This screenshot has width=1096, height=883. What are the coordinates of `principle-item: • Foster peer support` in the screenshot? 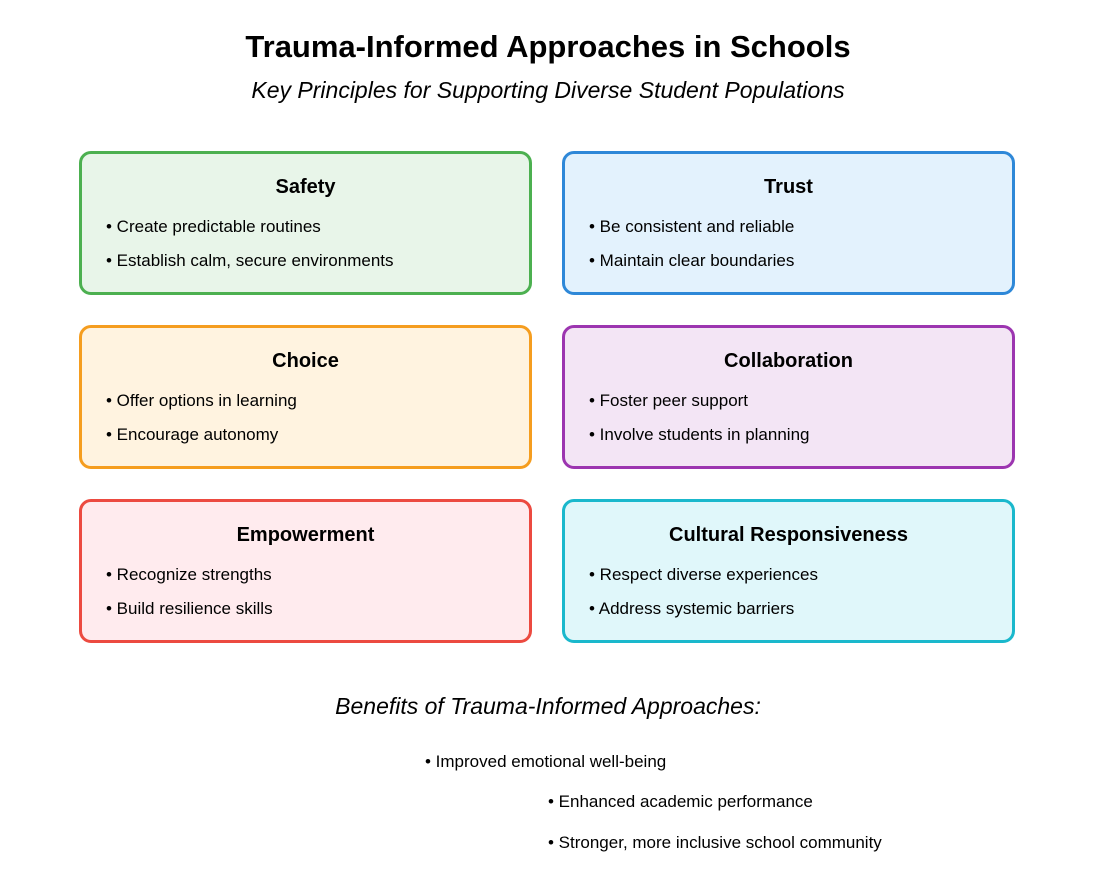 It's located at (669, 400).